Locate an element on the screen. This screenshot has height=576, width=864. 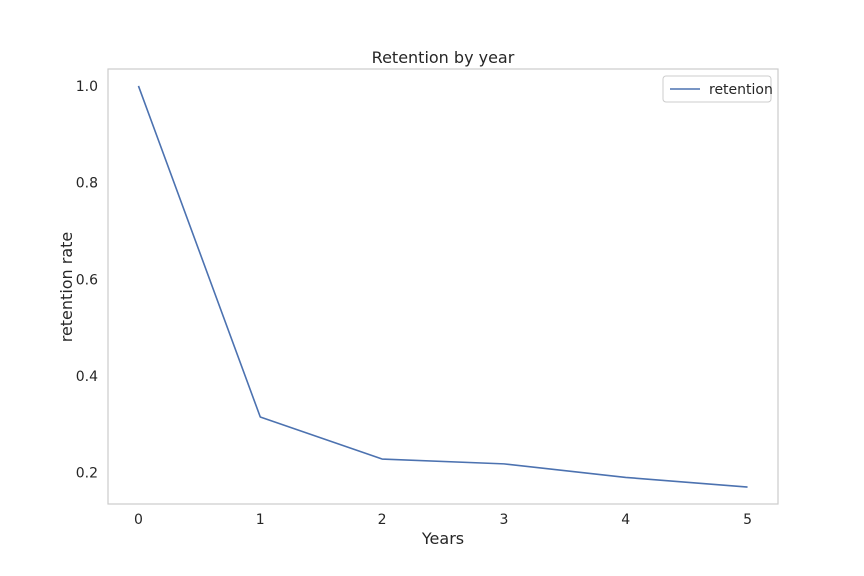
legend: retention is located at coordinates (717, 89).